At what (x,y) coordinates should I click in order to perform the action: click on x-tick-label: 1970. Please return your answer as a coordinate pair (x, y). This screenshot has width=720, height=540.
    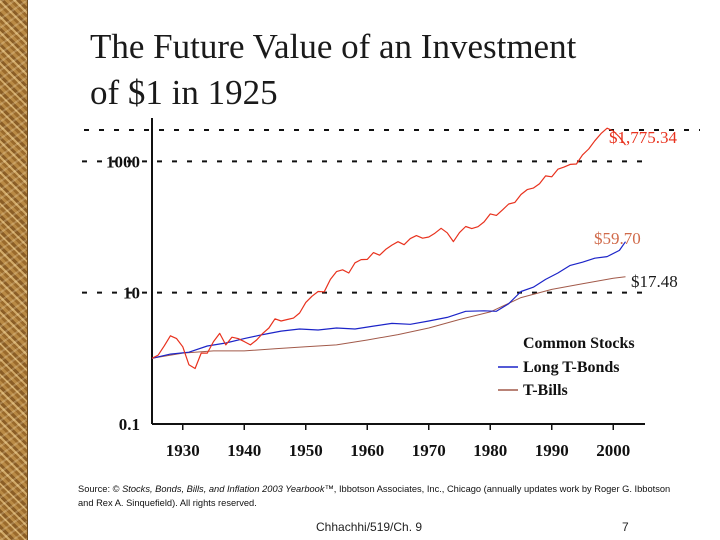
    Looking at the image, I should click on (429, 450).